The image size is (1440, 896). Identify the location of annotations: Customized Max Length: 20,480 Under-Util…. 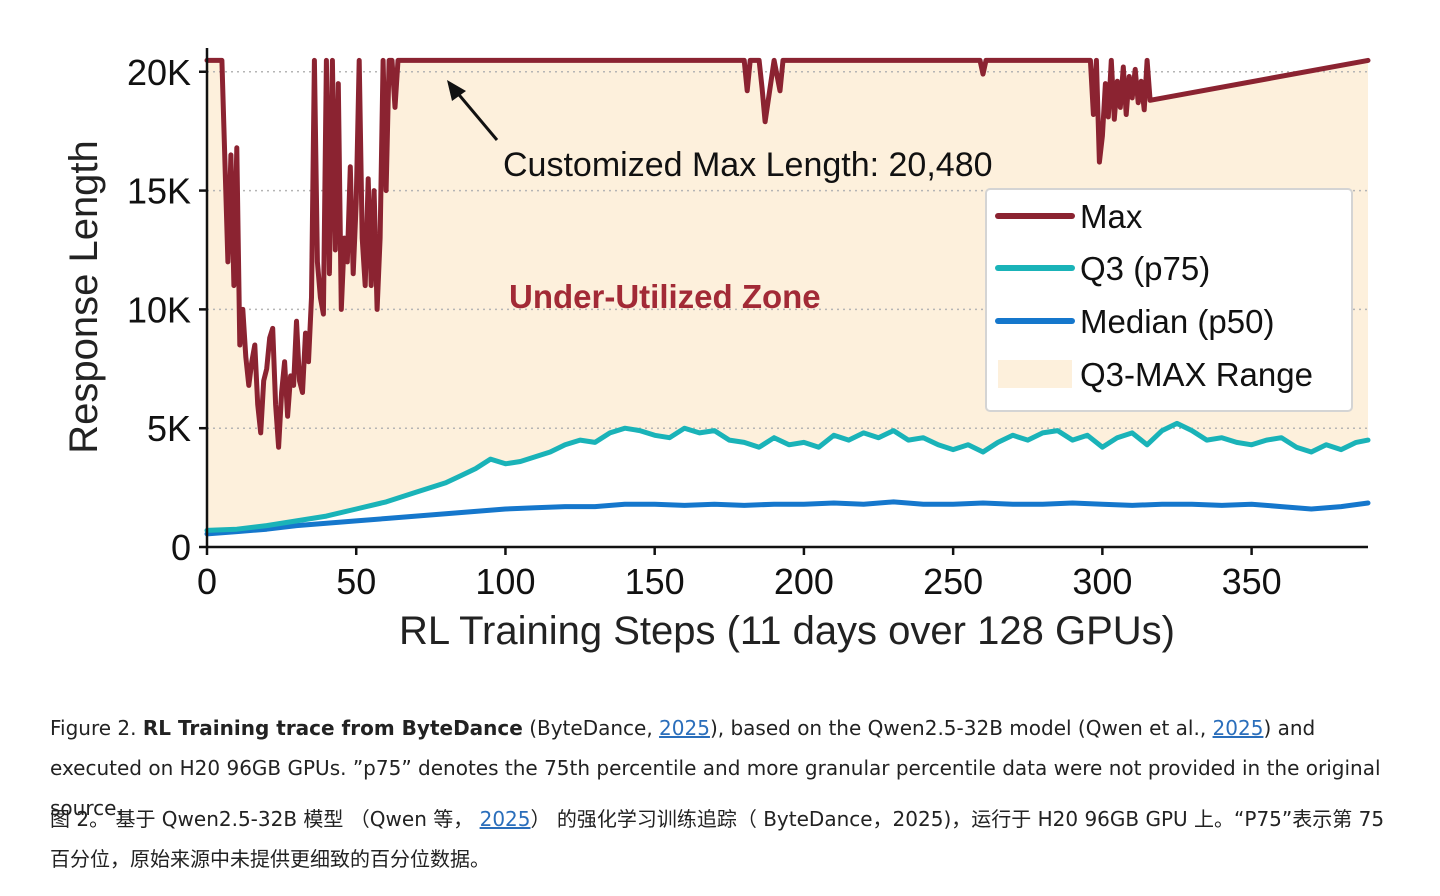
(720, 197).